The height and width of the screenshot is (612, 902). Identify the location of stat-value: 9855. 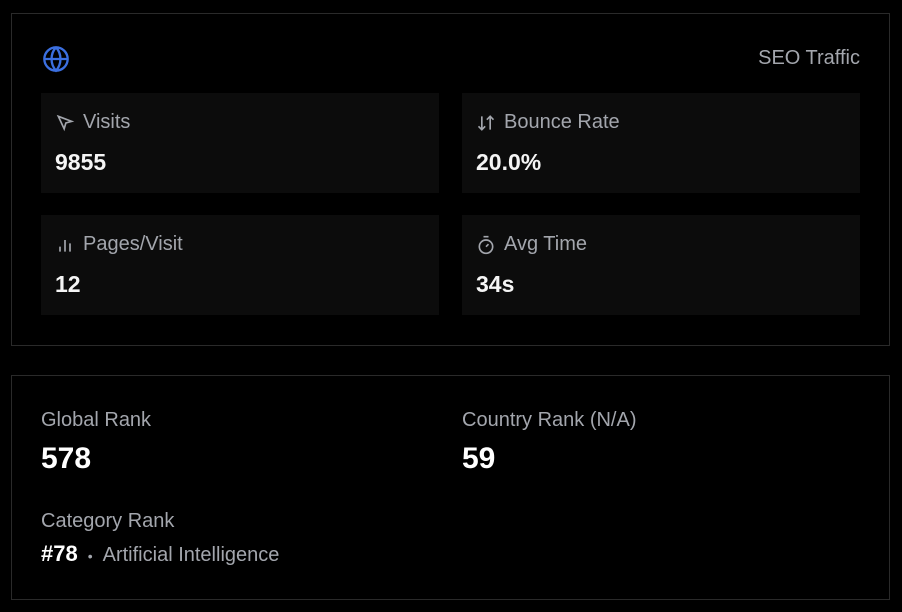
(81, 162).